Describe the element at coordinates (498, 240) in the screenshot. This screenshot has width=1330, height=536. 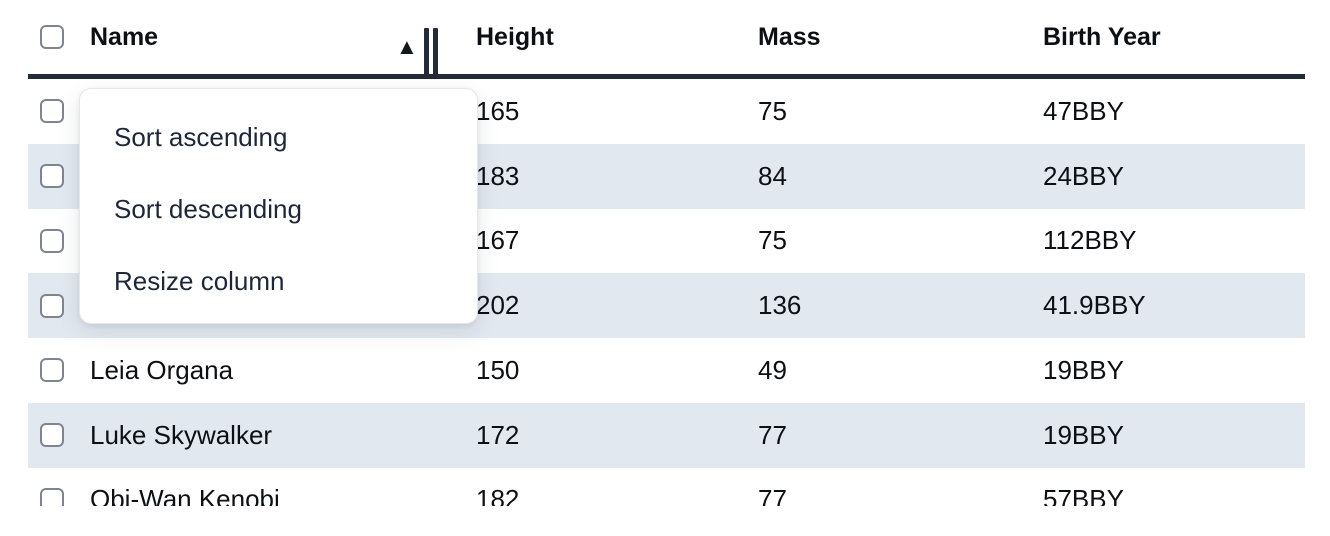
I see `cell-height: 167` at that location.